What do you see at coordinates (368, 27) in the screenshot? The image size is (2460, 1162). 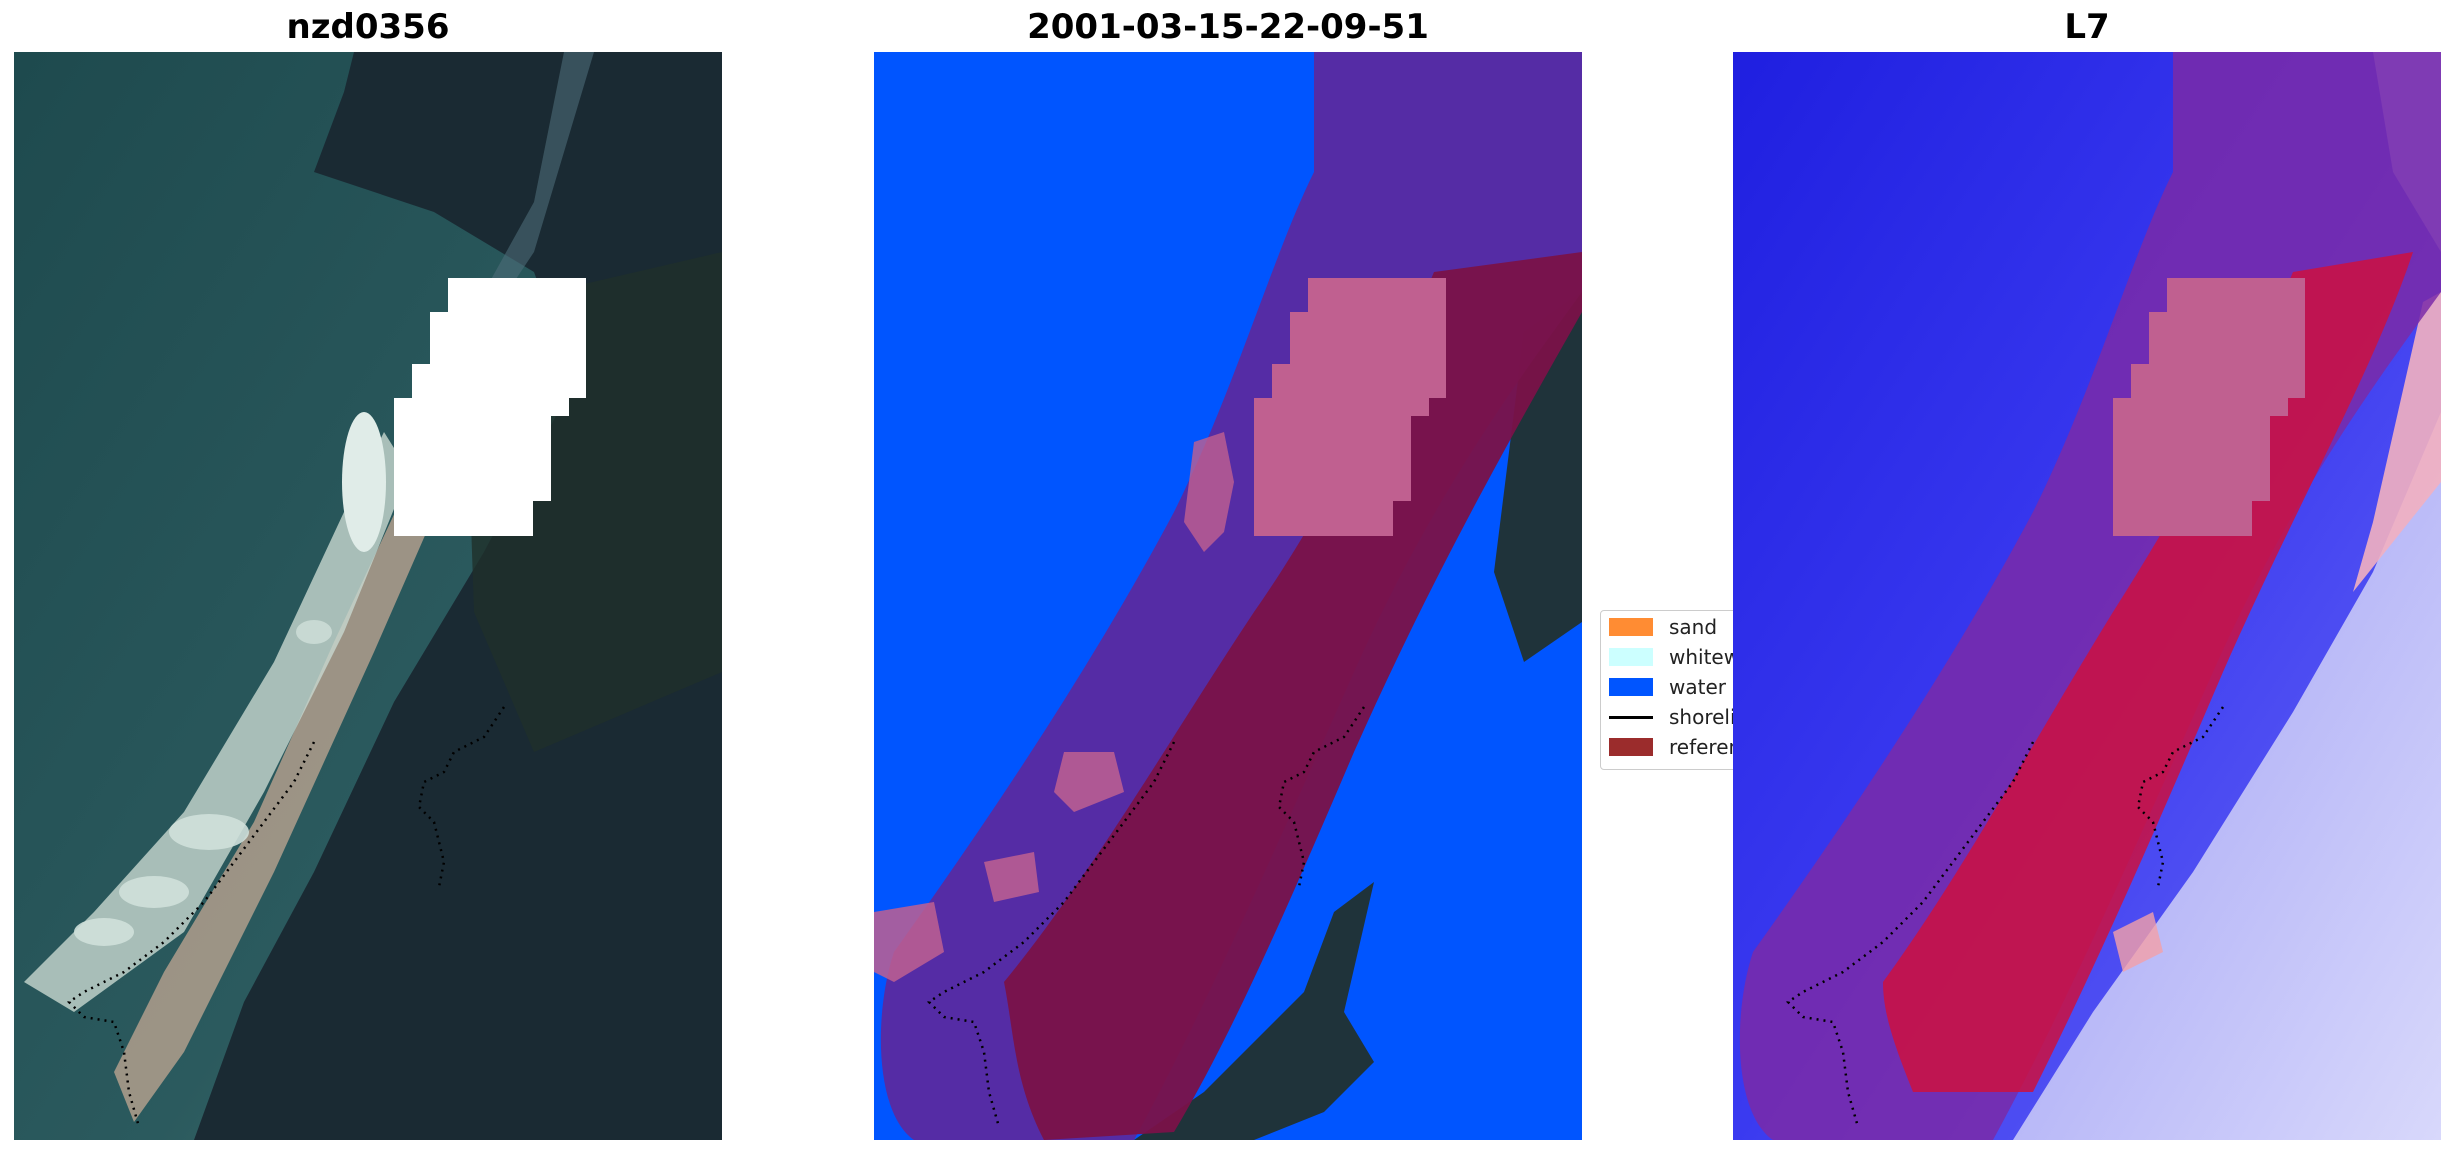 I see `panel-title-left: nzd0356` at bounding box center [368, 27].